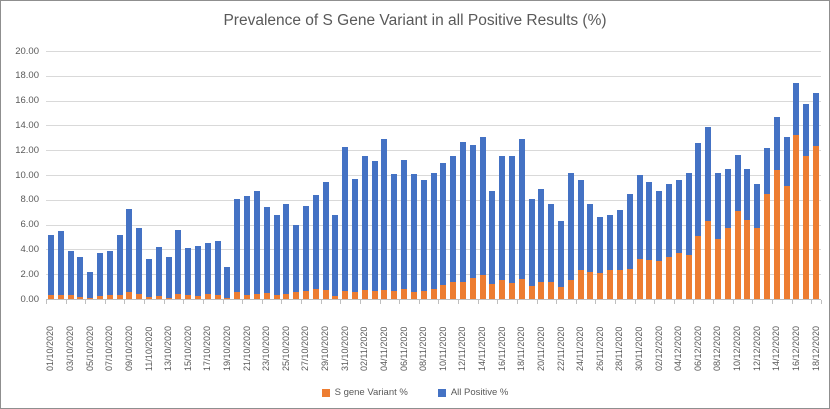 This screenshot has height=409, width=830. What do you see at coordinates (364, 348) in the screenshot?
I see `x-axis-tick-label: 02/11/2020` at bounding box center [364, 348].